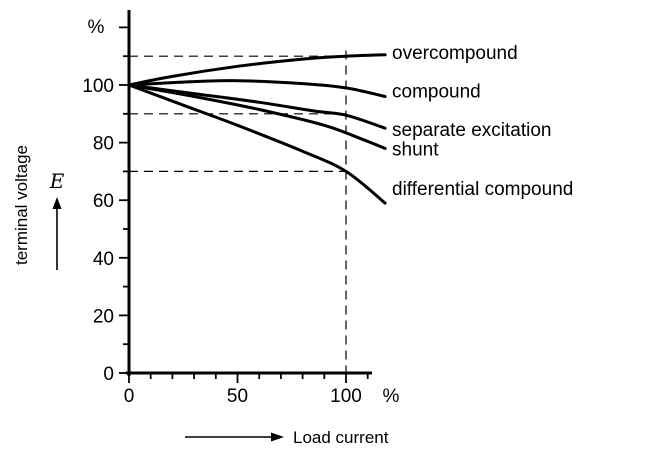 The image size is (650, 454). I want to click on x-tick-label: 50, so click(237, 396).